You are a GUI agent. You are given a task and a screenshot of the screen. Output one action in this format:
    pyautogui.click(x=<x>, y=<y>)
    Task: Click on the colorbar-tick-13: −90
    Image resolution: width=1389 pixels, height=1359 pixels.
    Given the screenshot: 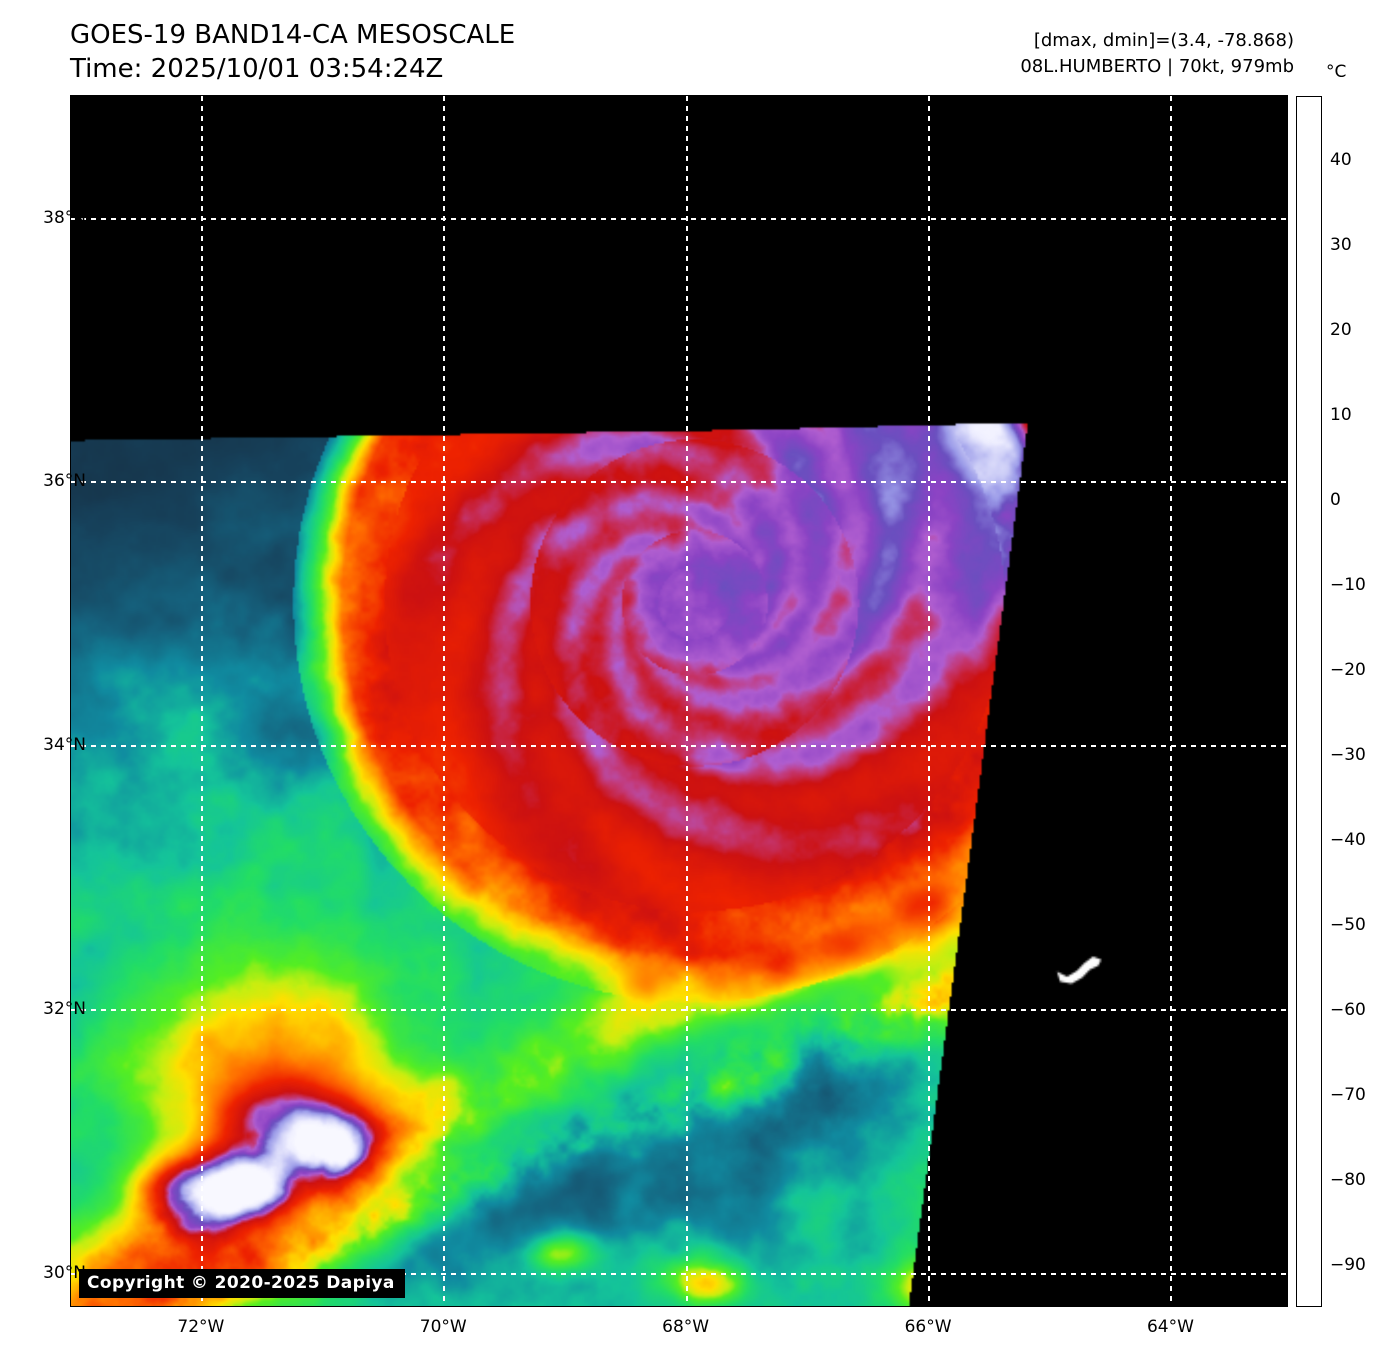 What is the action you would take?
    pyautogui.click(x=1348, y=1264)
    